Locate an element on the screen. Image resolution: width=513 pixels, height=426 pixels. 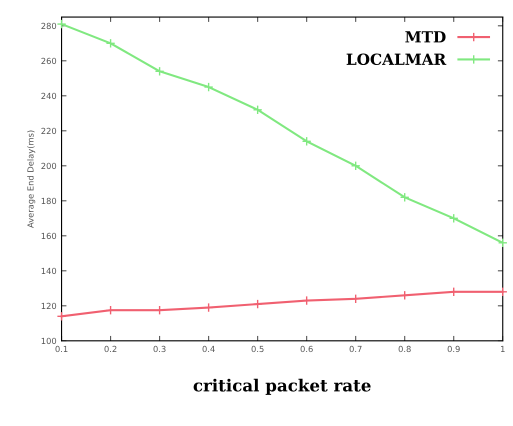
y-tick-label: 140 is located at coordinates (49, 271).